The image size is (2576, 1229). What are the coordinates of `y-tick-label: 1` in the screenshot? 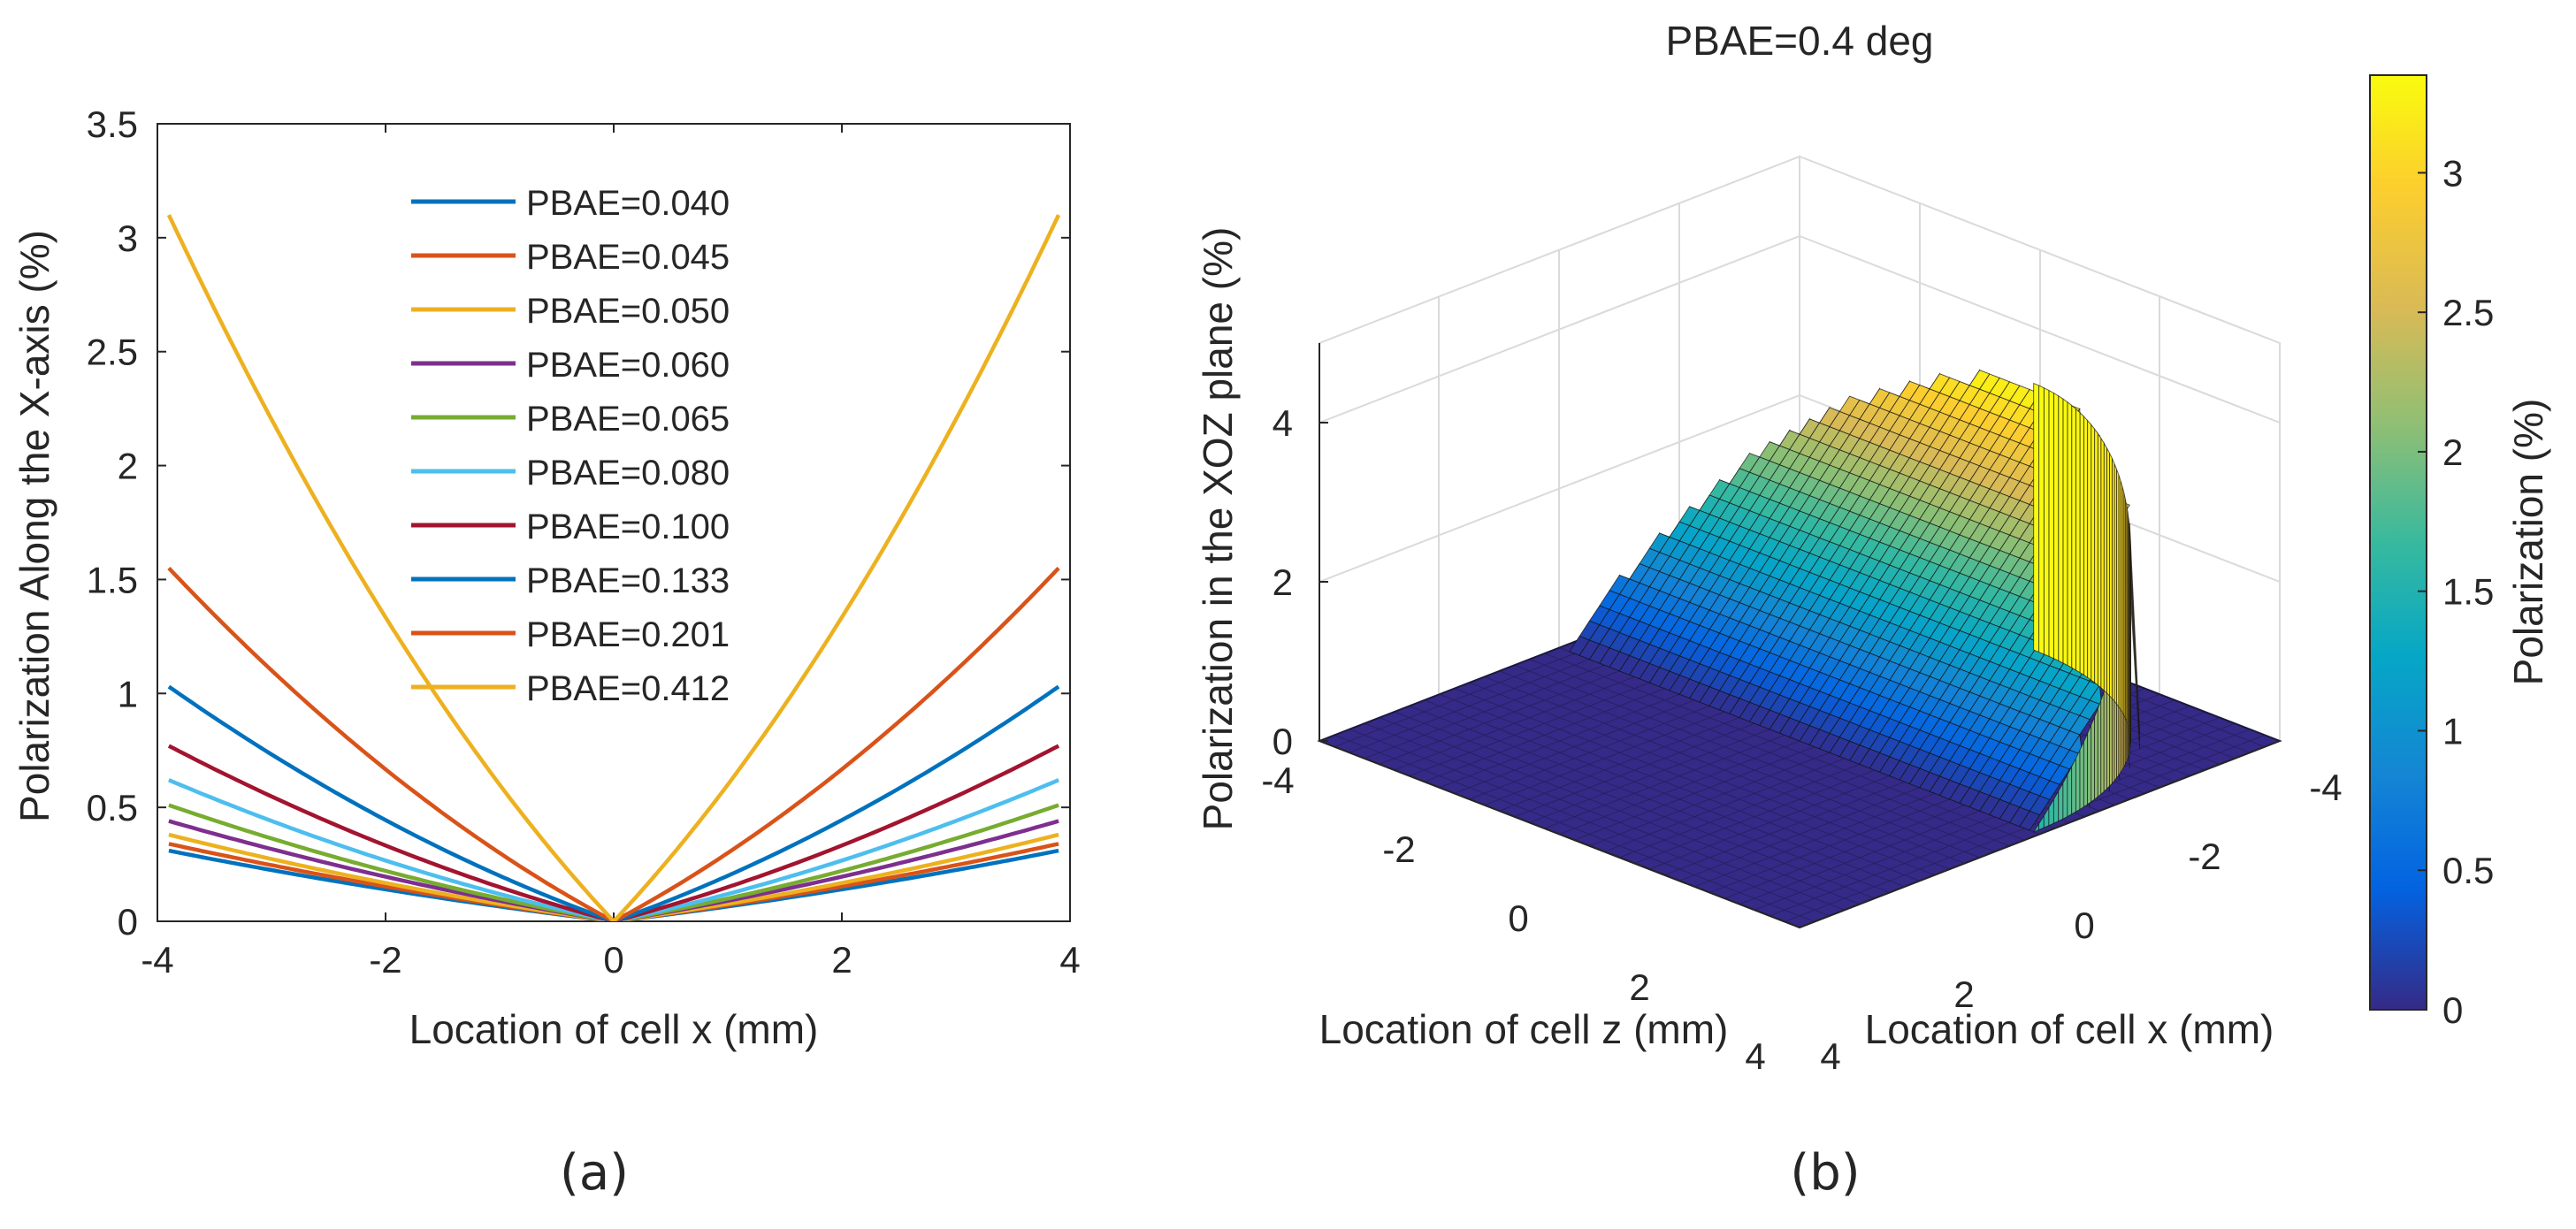 It's located at (128, 693).